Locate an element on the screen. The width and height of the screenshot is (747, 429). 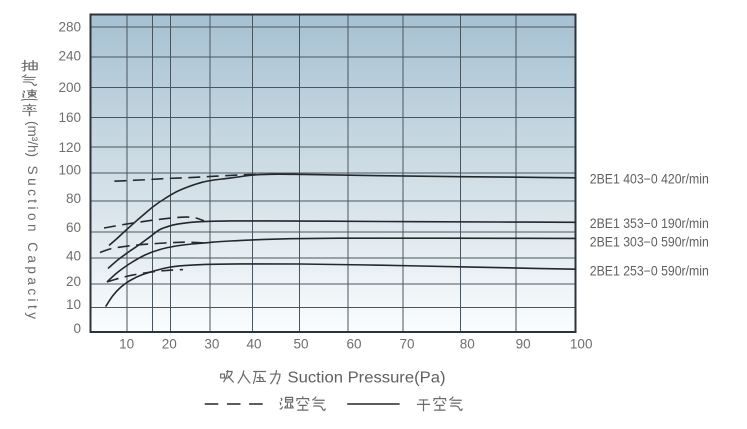
svg-text: 50 is located at coordinates (300, 344).